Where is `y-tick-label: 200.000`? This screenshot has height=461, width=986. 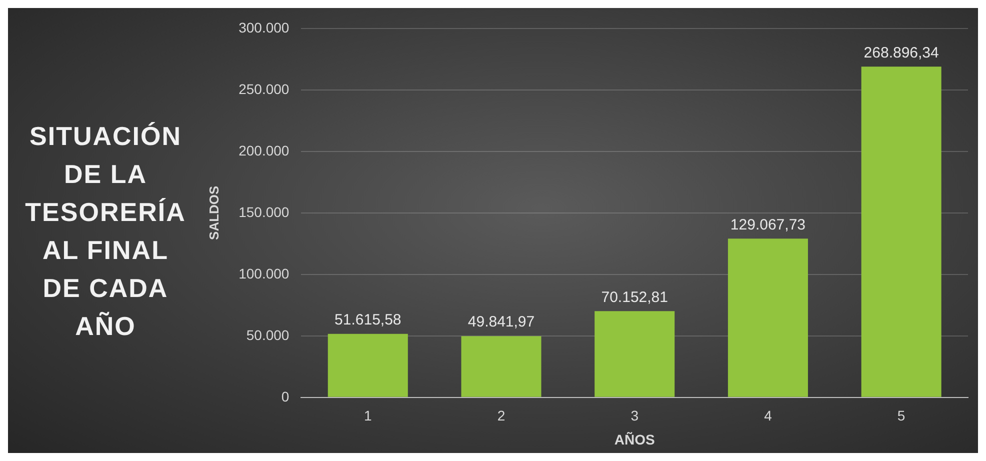
y-tick-label: 200.000 is located at coordinates (264, 150).